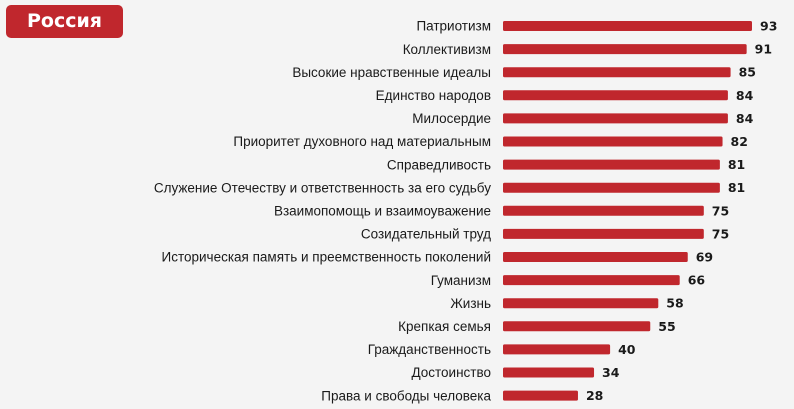 The image size is (794, 409). I want to click on category-label: Крепкая семья, so click(444, 326).